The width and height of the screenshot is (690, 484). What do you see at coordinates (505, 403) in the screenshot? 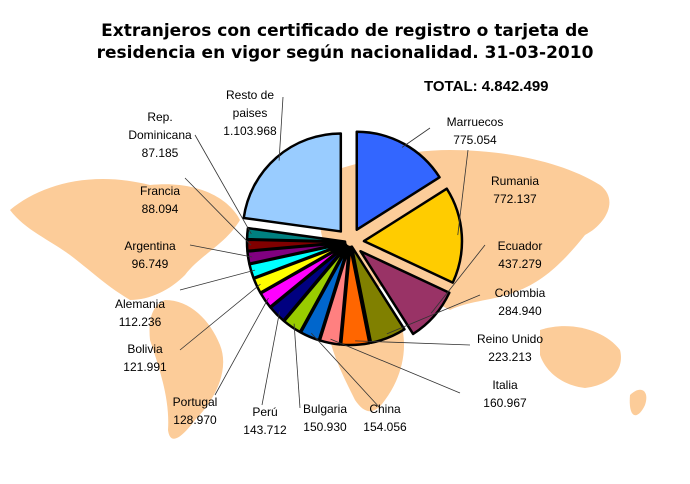
I see `slice-value: 160.967` at bounding box center [505, 403].